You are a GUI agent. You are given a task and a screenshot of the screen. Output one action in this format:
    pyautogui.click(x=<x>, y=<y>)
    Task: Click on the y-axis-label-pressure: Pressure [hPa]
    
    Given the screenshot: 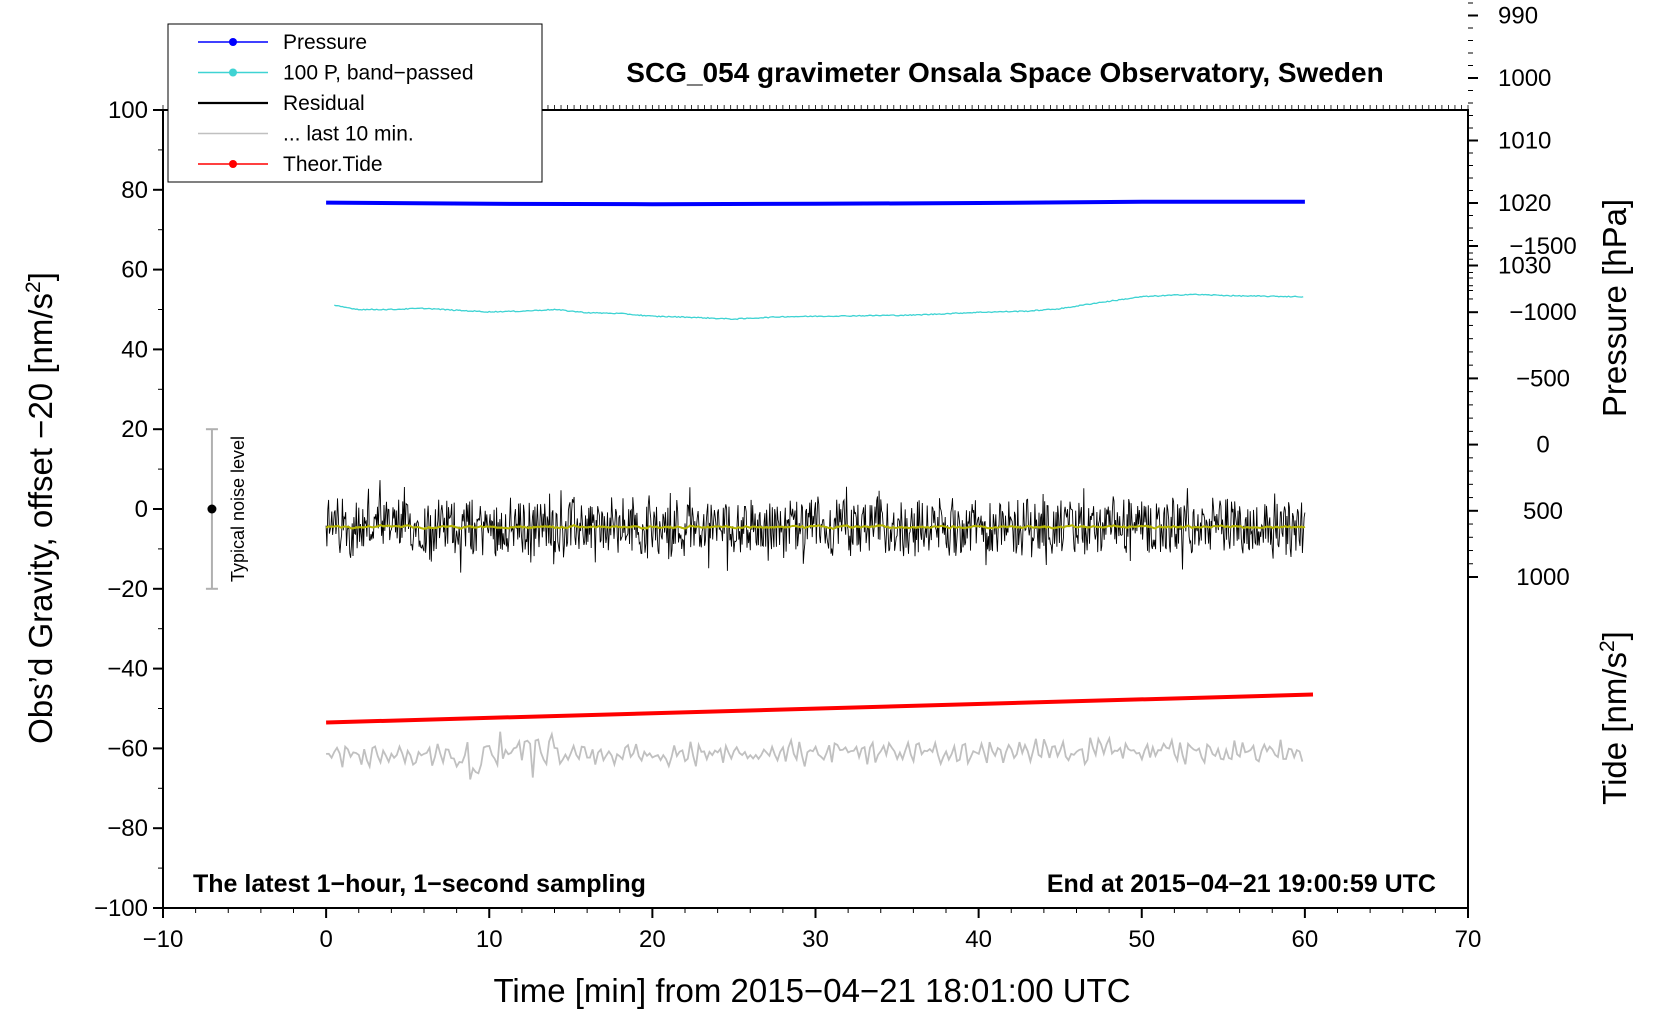 What is the action you would take?
    pyautogui.click(x=1614, y=308)
    